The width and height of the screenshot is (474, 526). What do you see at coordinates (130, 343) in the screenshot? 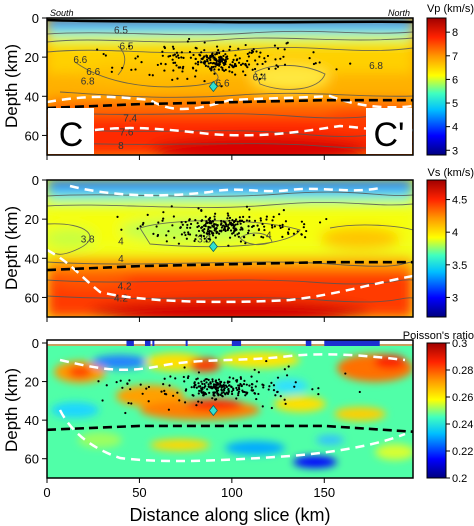
I see `surface-bar` at bounding box center [130, 343].